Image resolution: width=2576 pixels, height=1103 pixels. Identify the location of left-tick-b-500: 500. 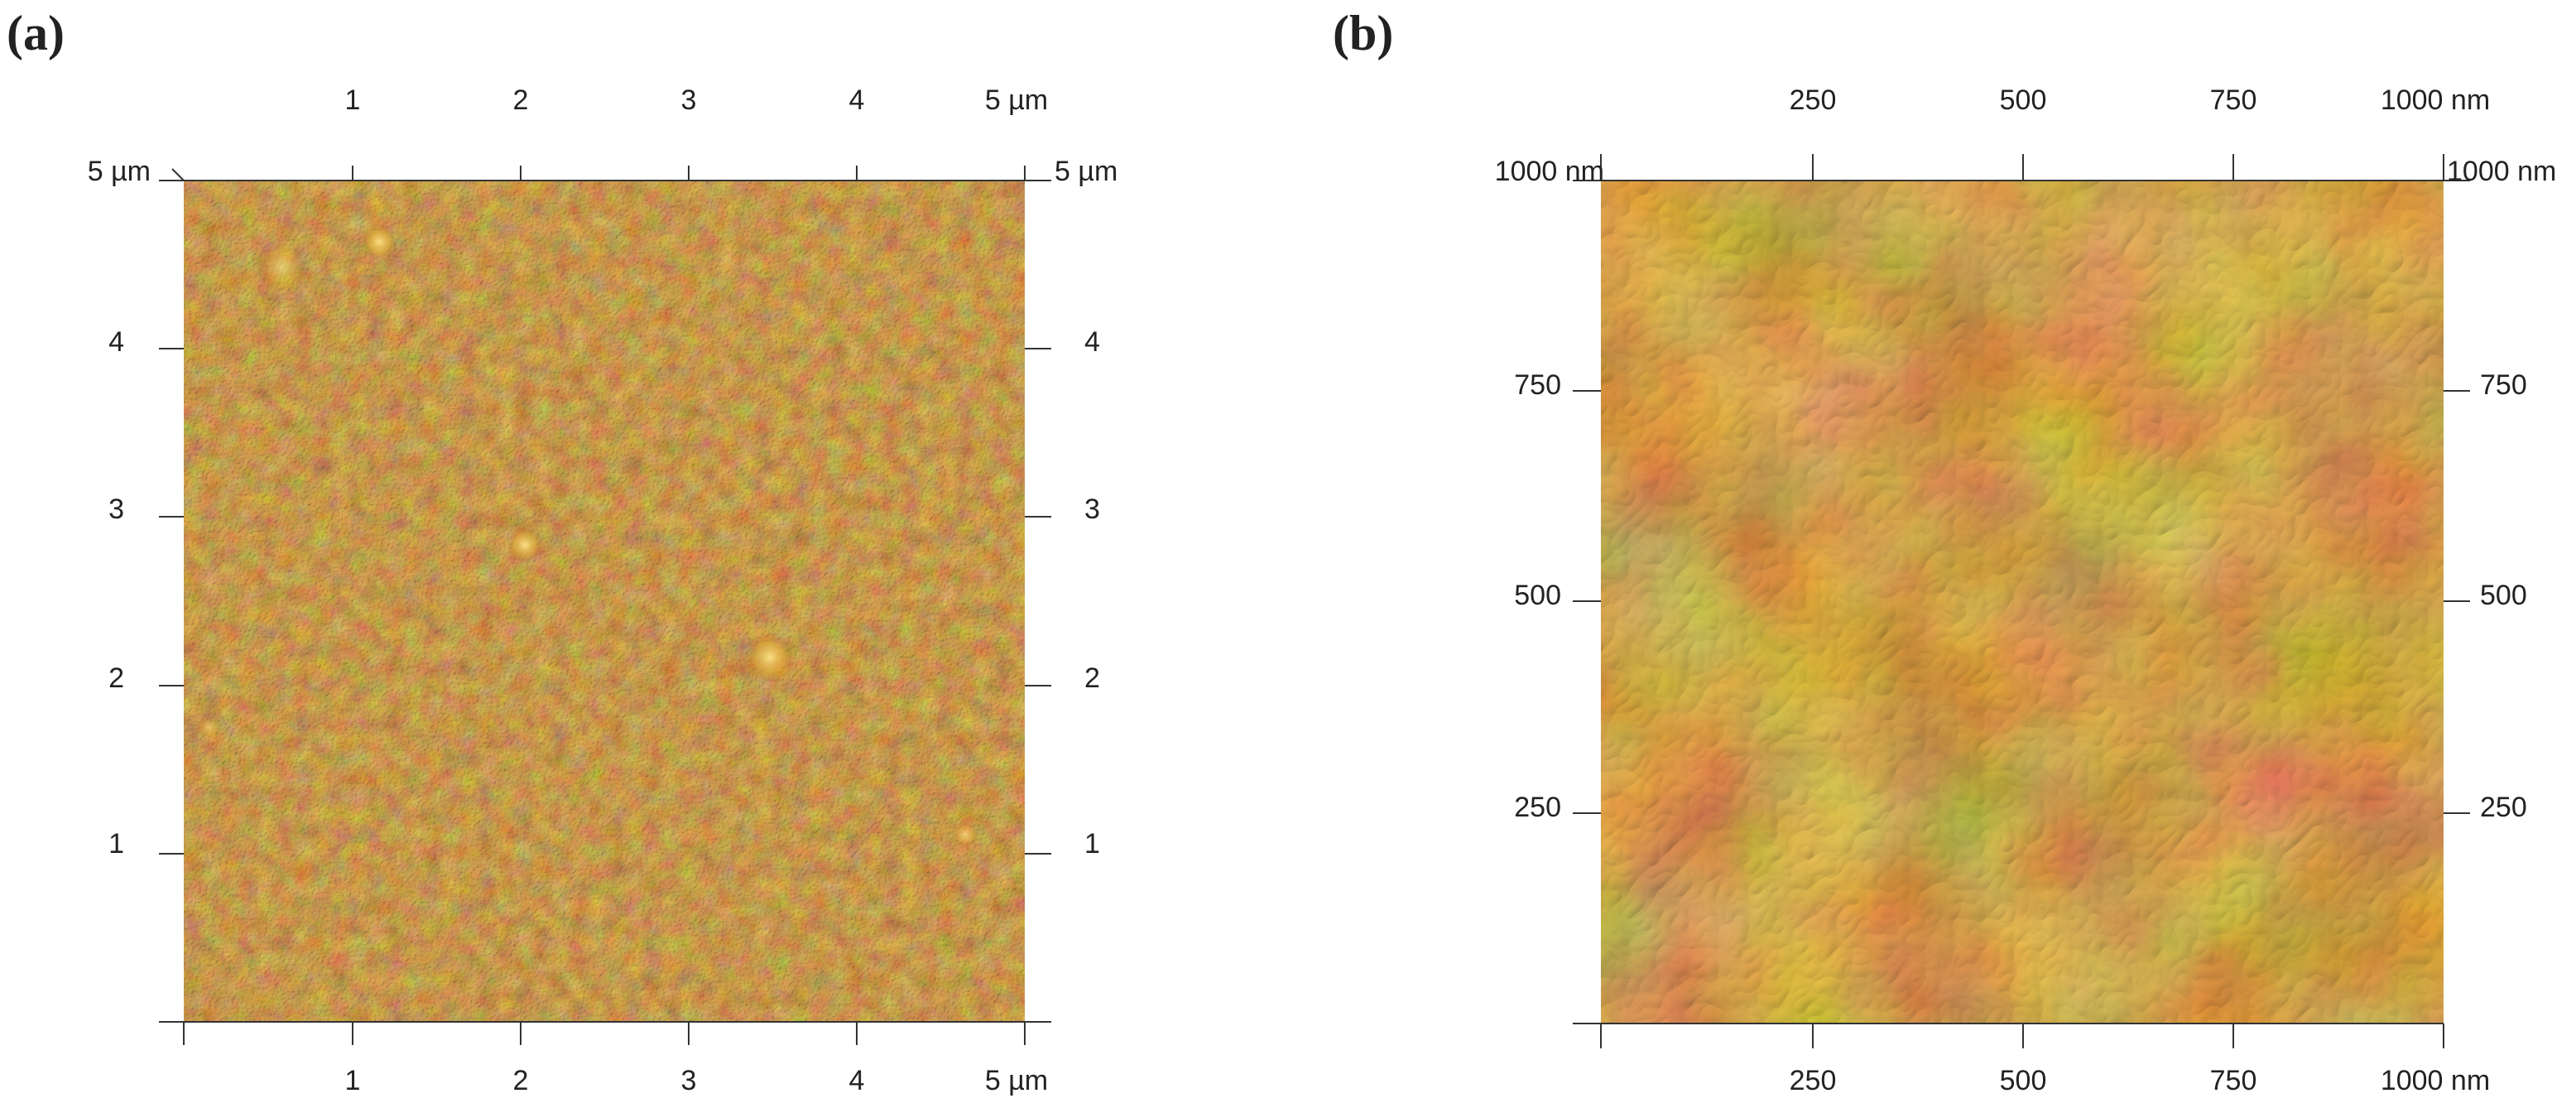
(1537, 595).